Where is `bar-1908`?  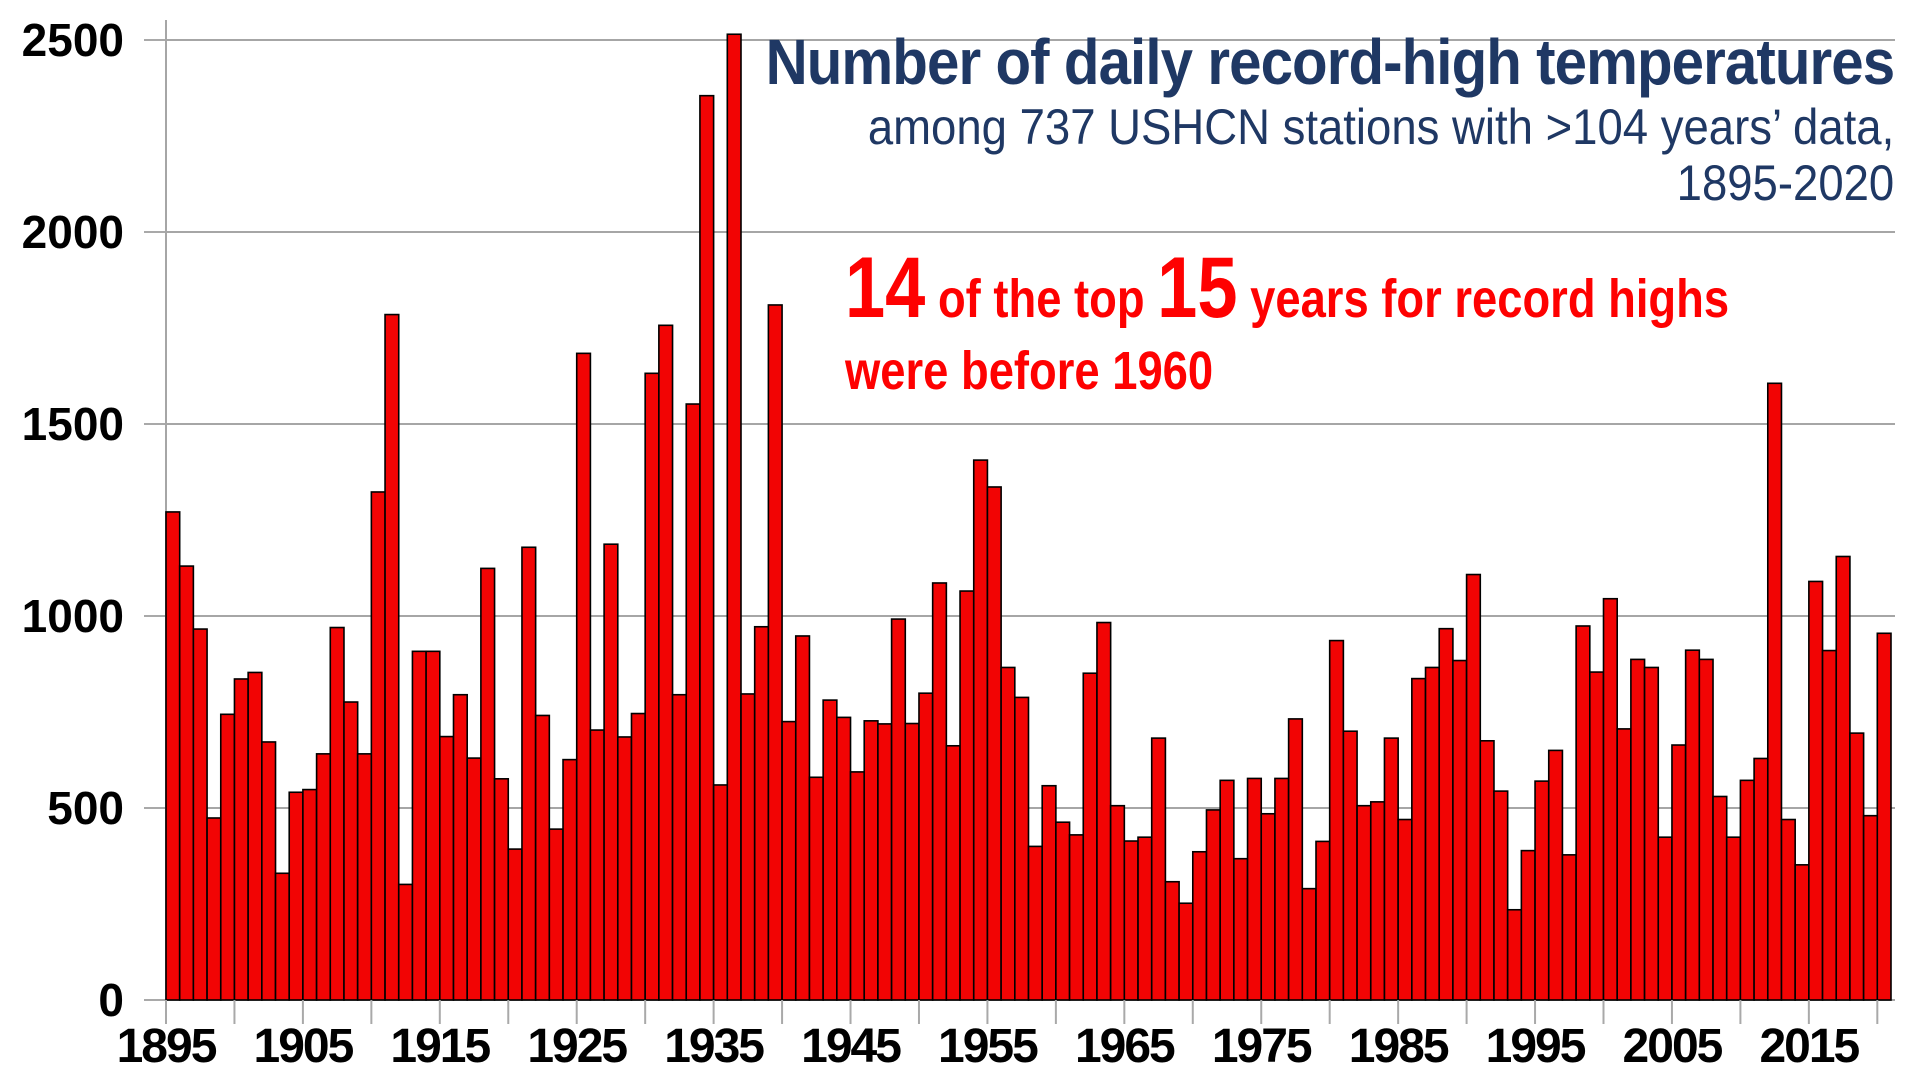
bar-1908 is located at coordinates (351, 851).